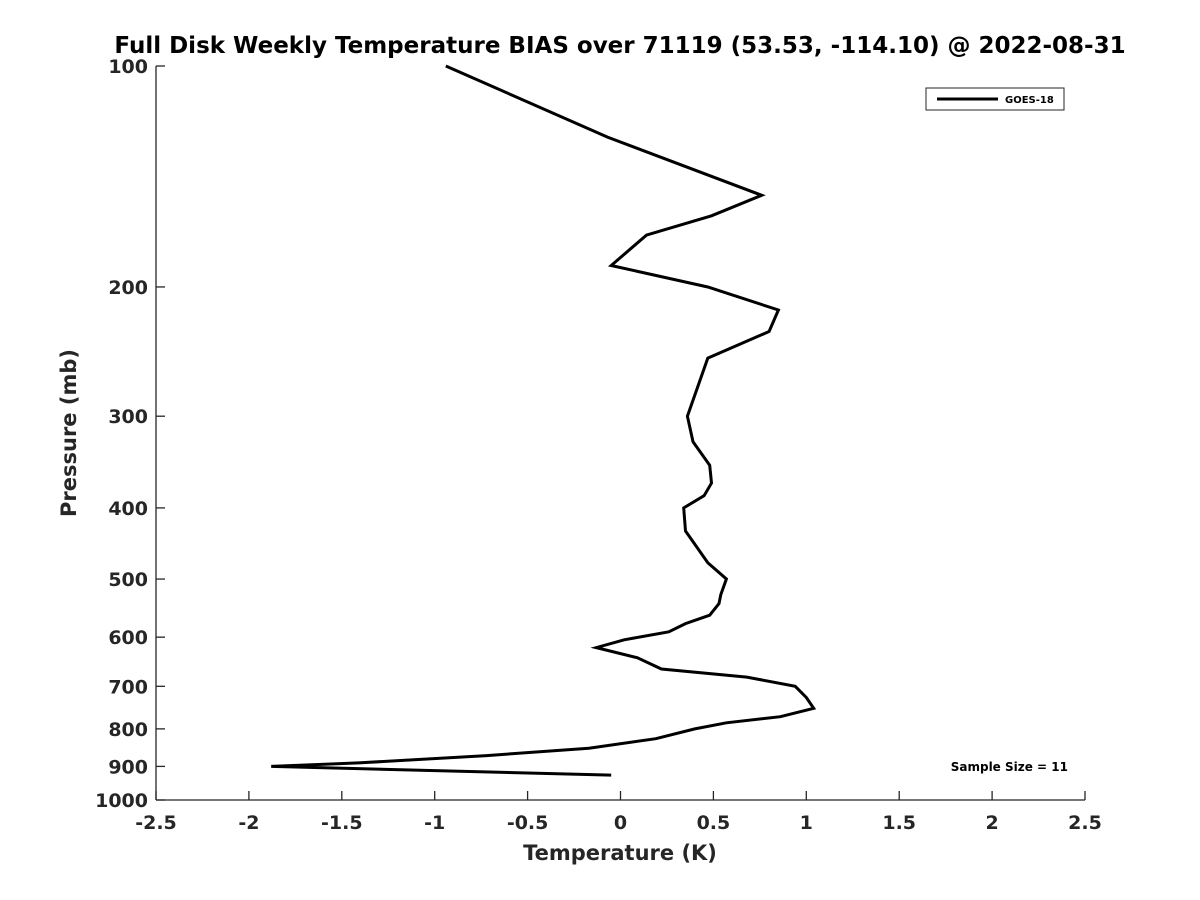 The image size is (1200, 900). Describe the element at coordinates (128, 687) in the screenshot. I see `y-tick-label: 700` at that location.